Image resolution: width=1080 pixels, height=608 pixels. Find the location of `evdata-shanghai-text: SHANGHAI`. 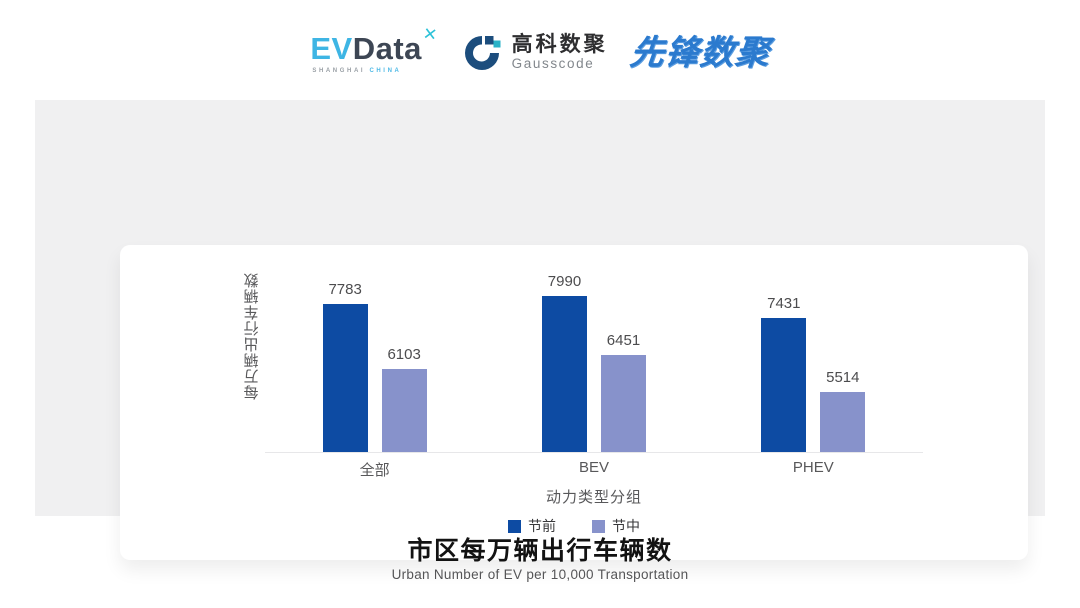

evdata-shanghai-text: SHANGHAI is located at coordinates (339, 70).